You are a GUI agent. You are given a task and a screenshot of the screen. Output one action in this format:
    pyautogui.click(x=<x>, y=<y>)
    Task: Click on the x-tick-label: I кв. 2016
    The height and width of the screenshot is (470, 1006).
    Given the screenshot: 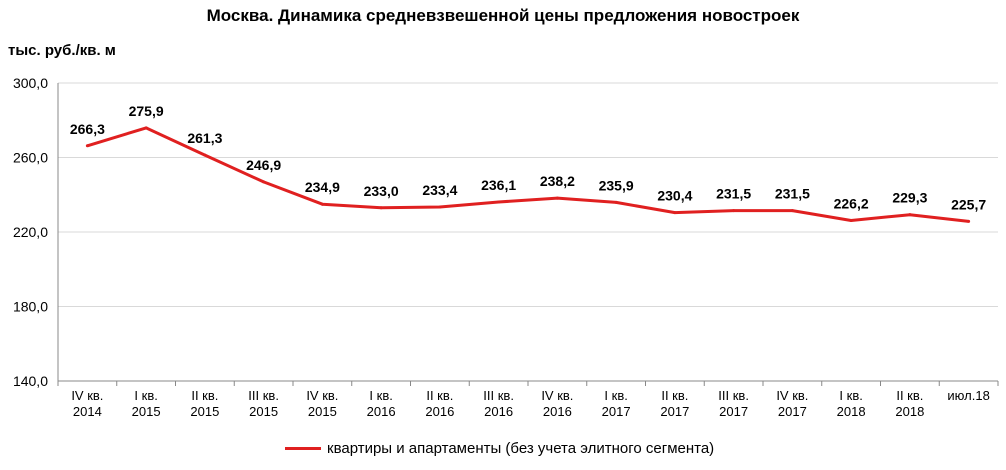 What is the action you would take?
    pyautogui.click(x=381, y=403)
    